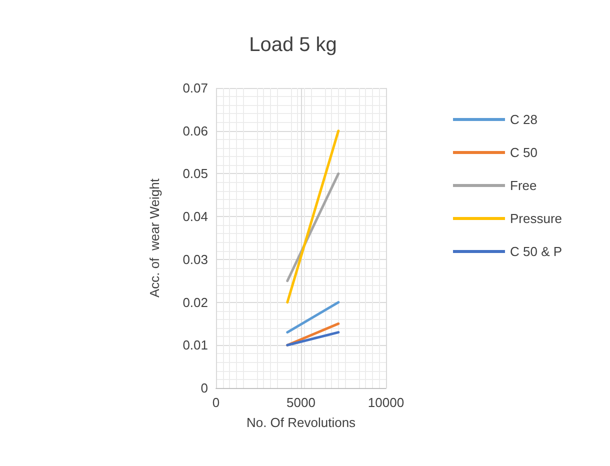 The image size is (610, 466). What do you see at coordinates (204, 388) in the screenshot?
I see `y-tick-label: 0` at bounding box center [204, 388].